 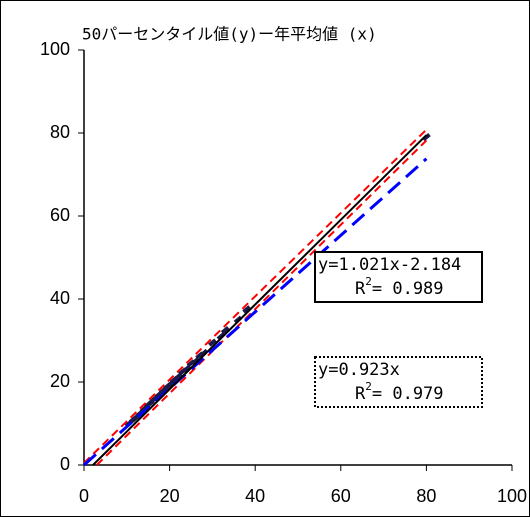 I want to click on y-tick-label: 40, so click(x=60, y=298).